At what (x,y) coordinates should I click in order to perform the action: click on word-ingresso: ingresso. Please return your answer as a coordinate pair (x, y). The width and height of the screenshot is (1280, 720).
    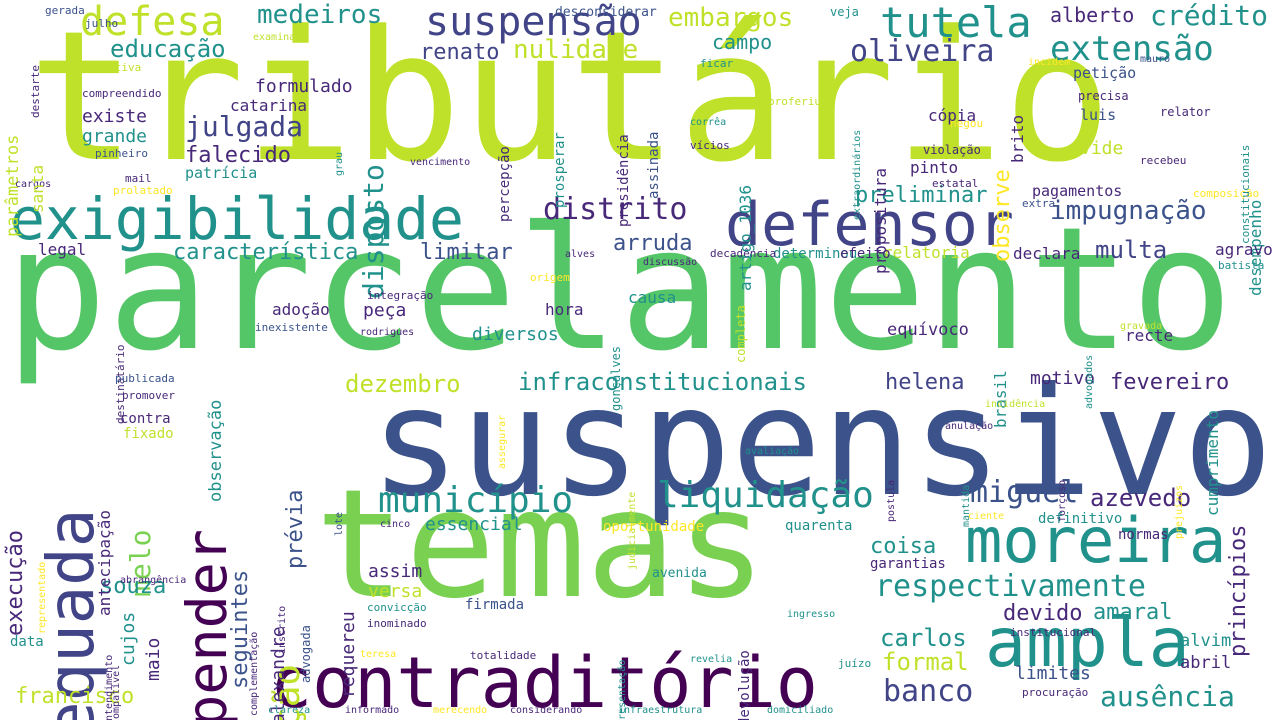
    Looking at the image, I should click on (811, 614).